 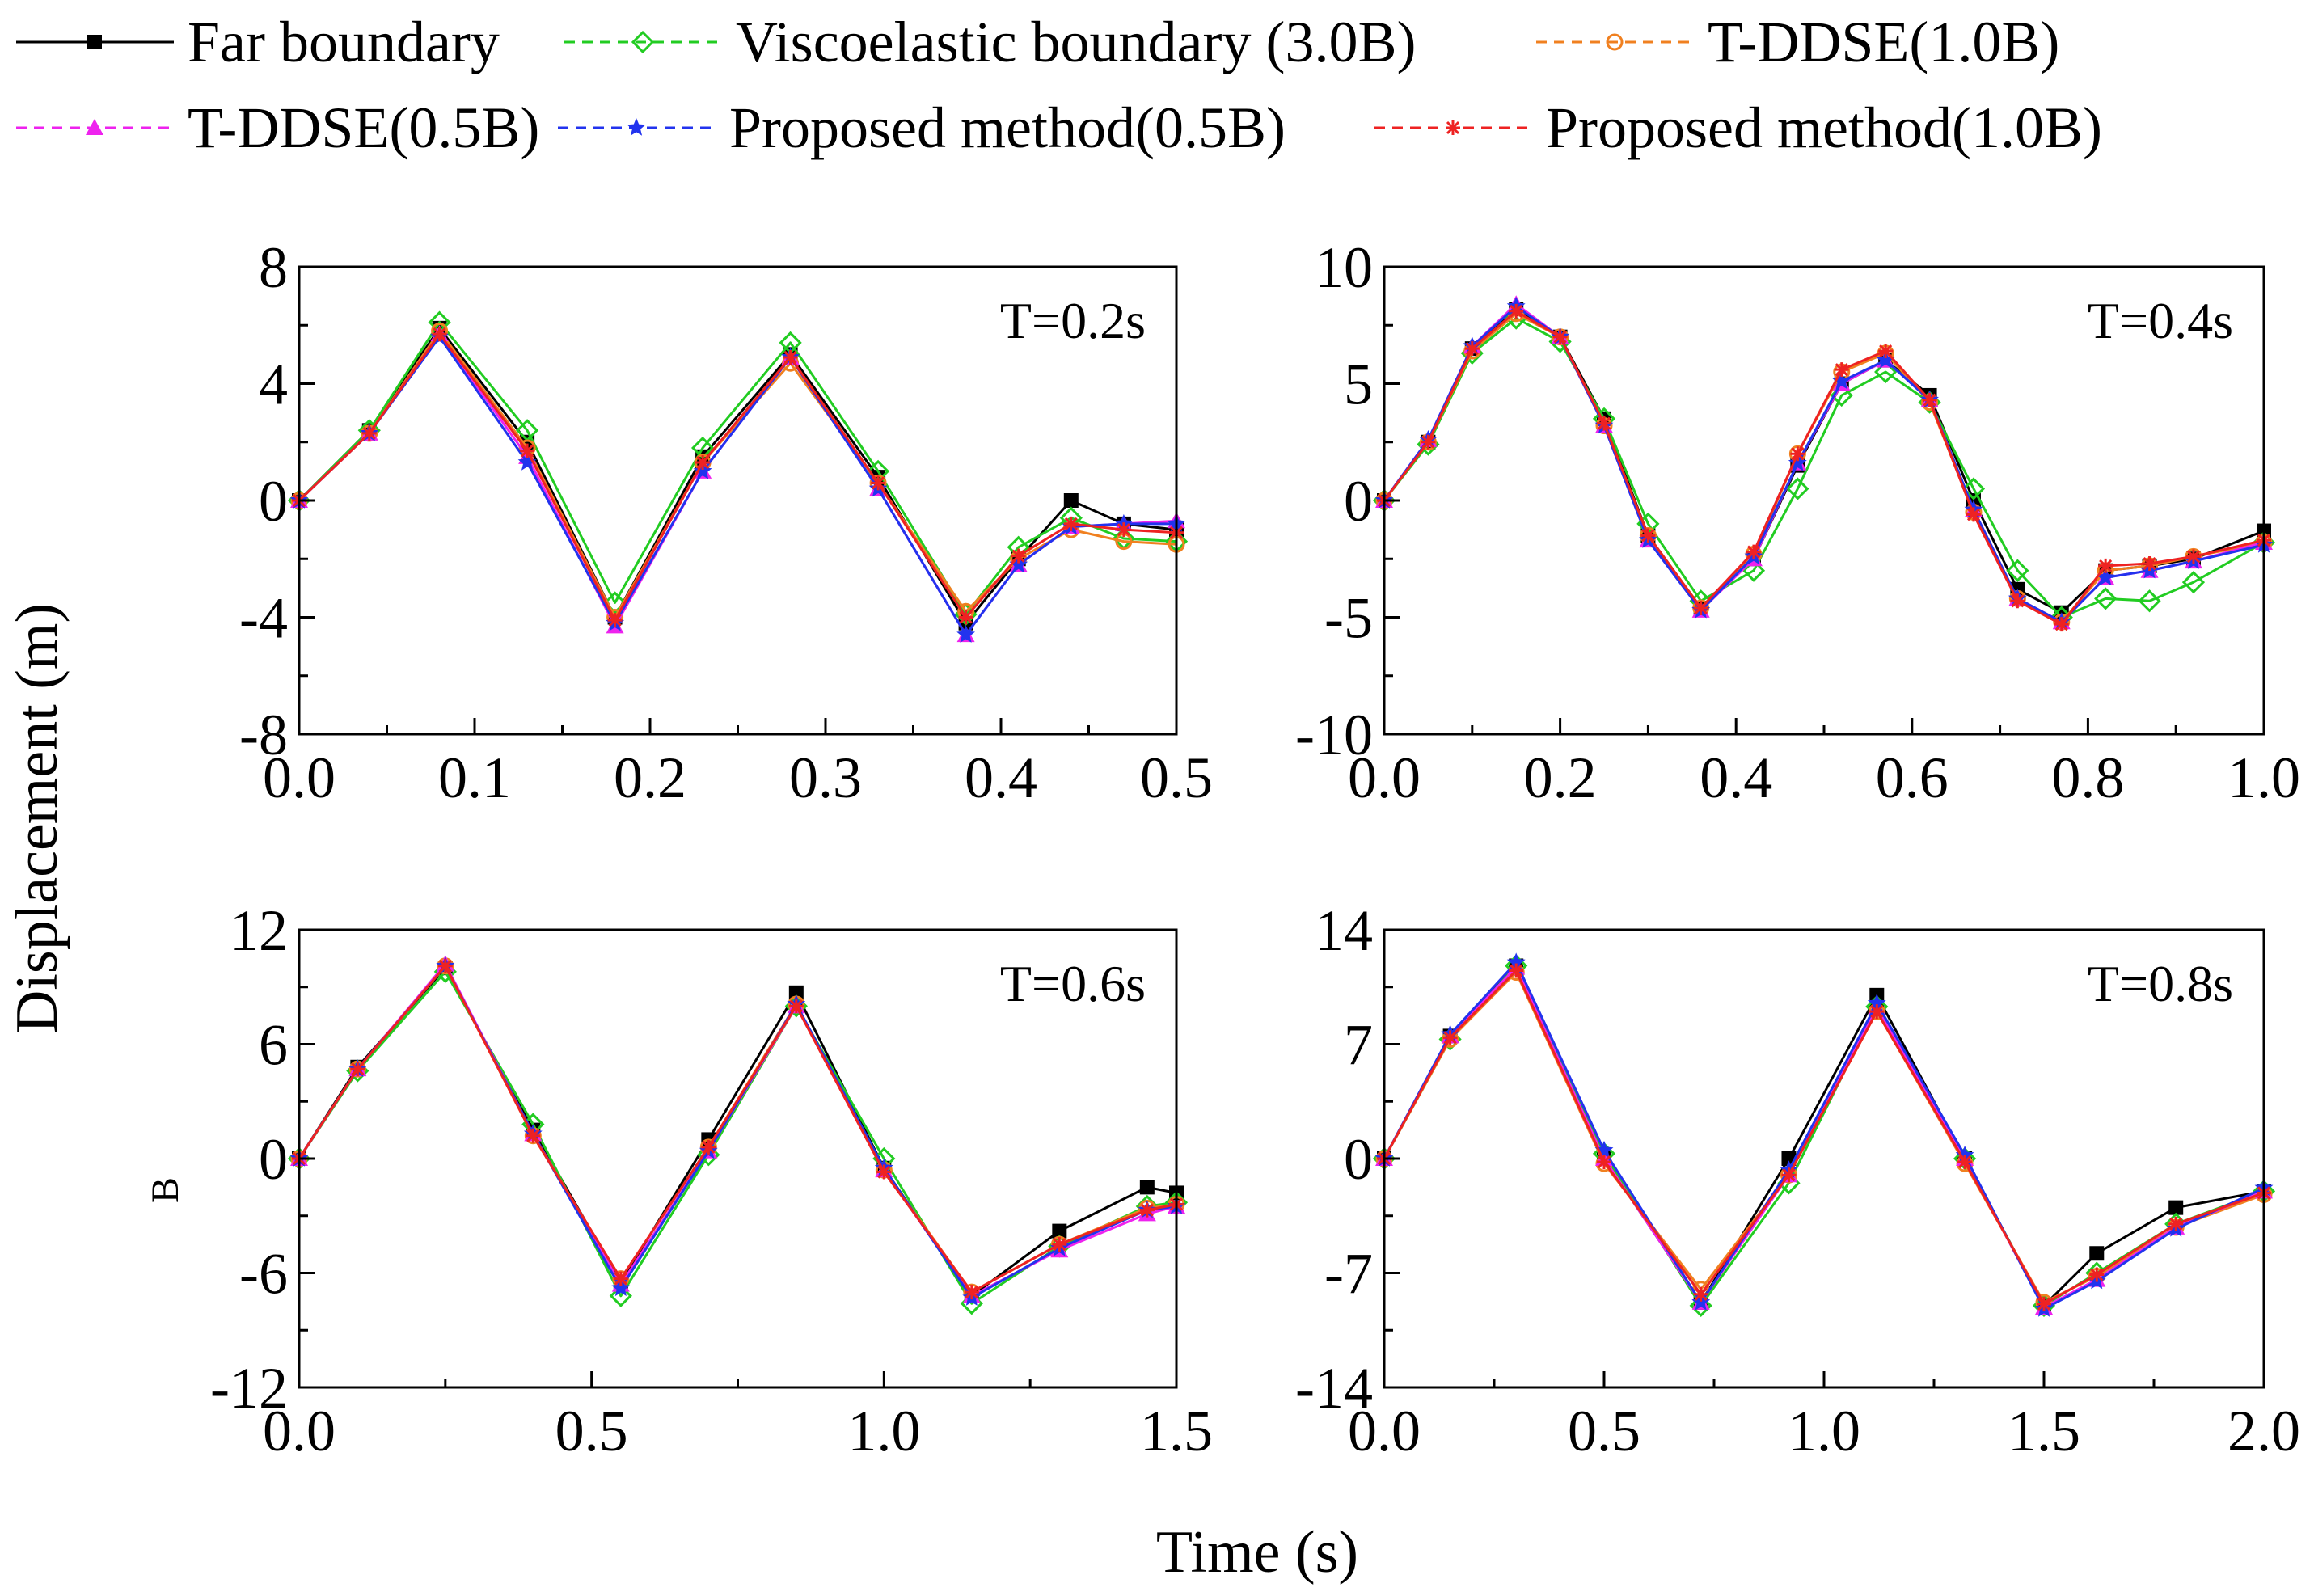 I want to click on y-tick-label: -5, so click(x=1348, y=618).